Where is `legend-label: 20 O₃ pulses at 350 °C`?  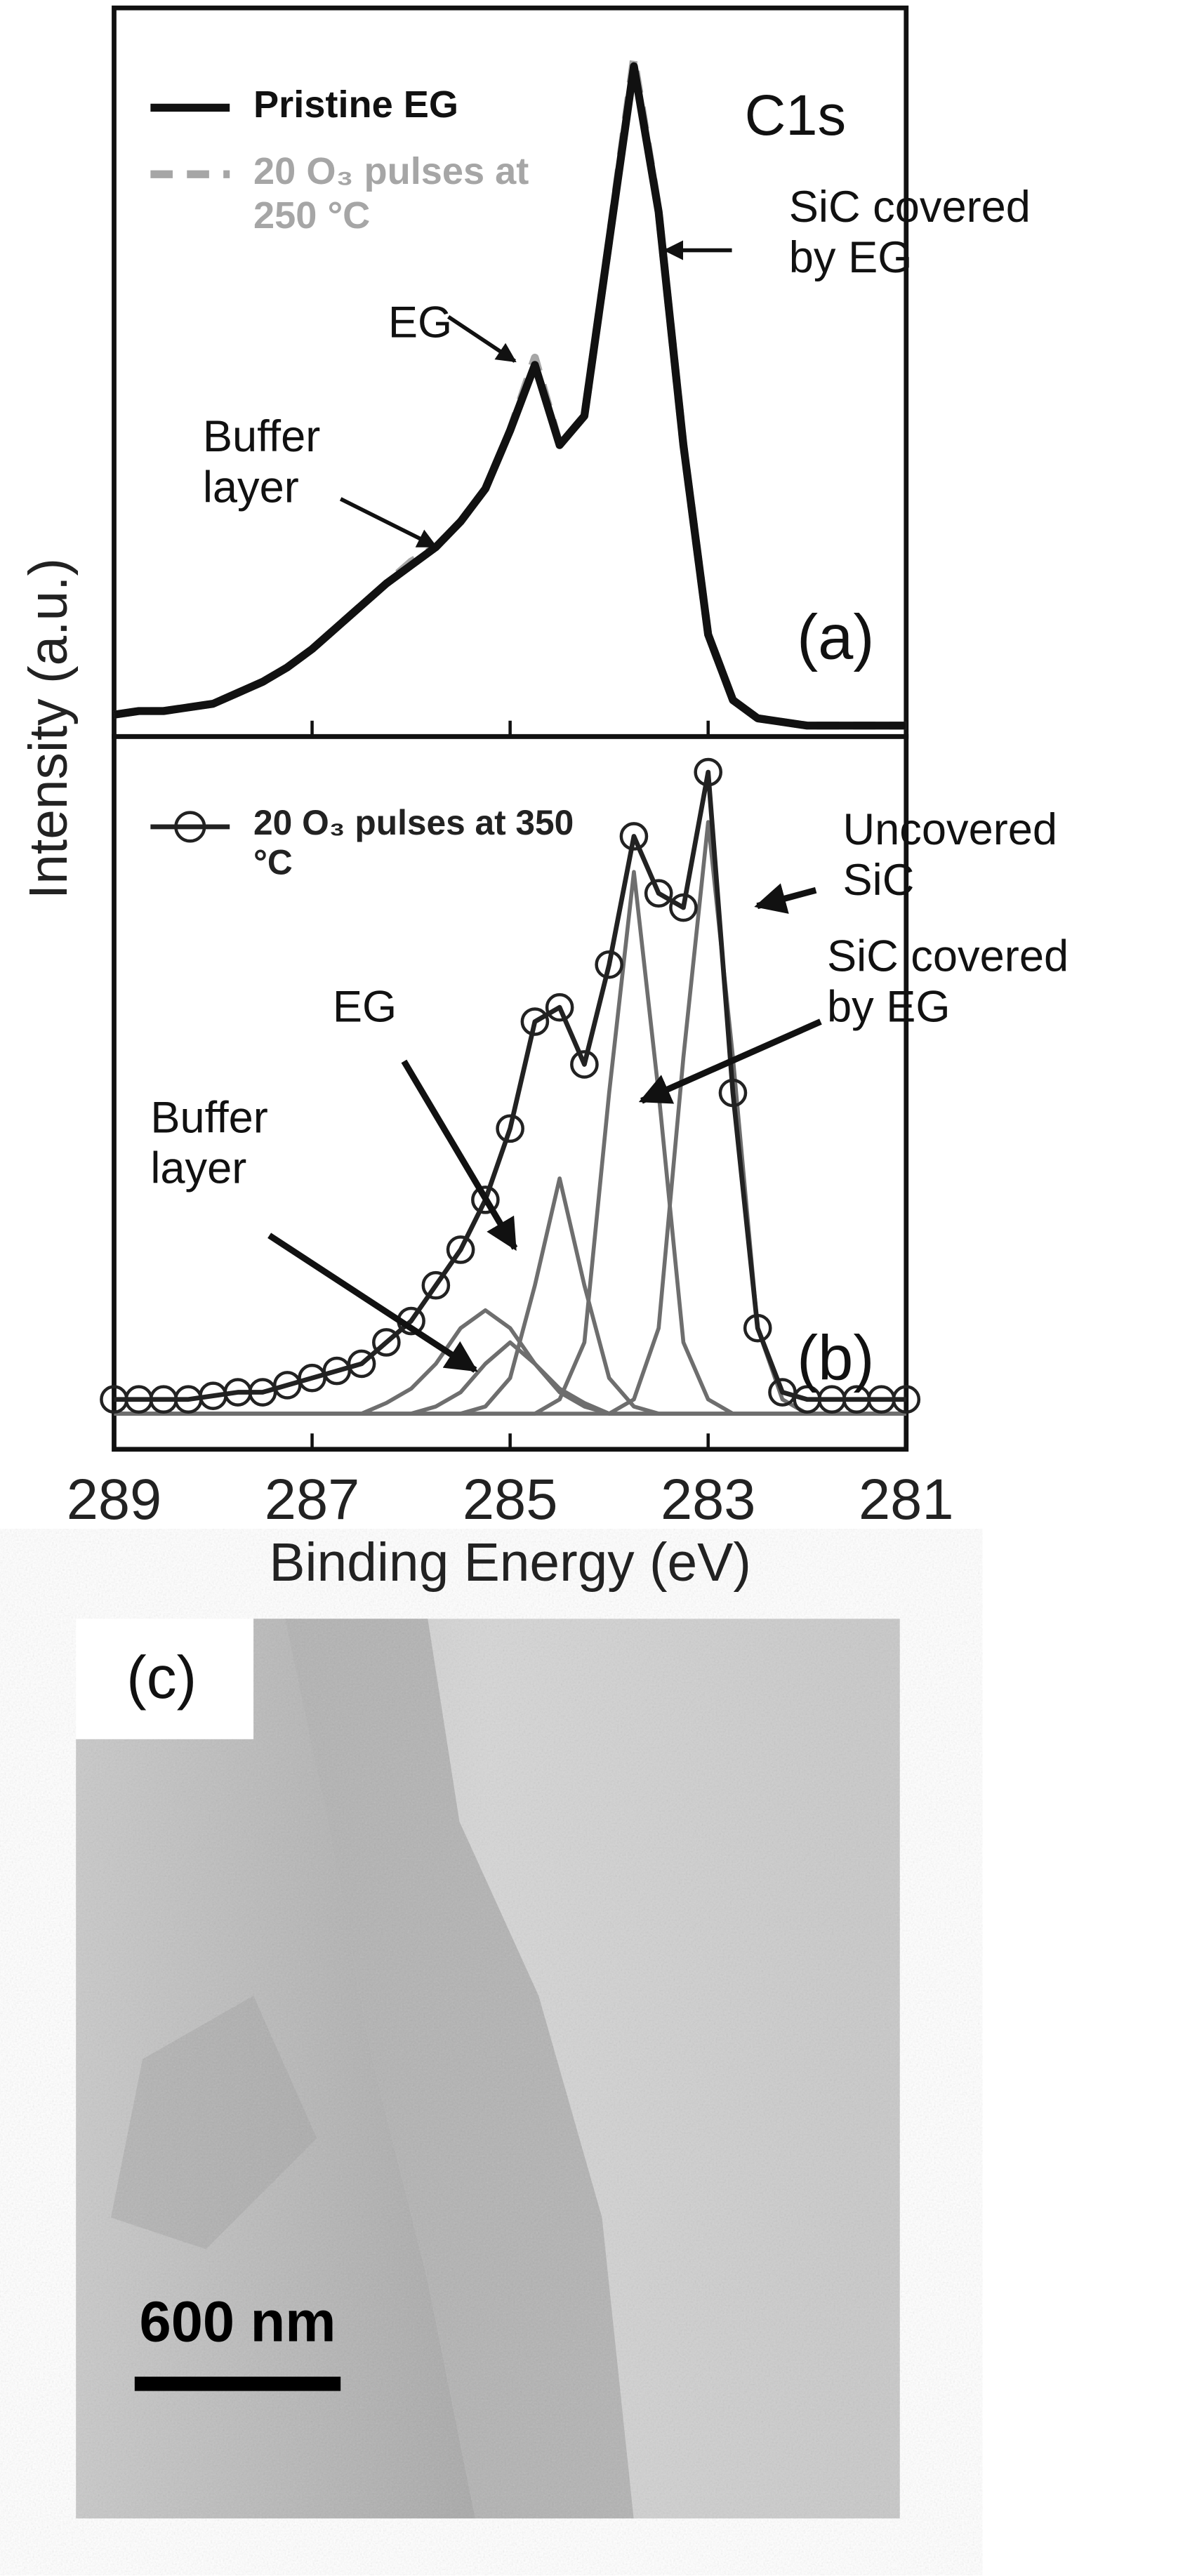 legend-label: 20 O₃ pulses at 350 °C is located at coordinates (413, 843).